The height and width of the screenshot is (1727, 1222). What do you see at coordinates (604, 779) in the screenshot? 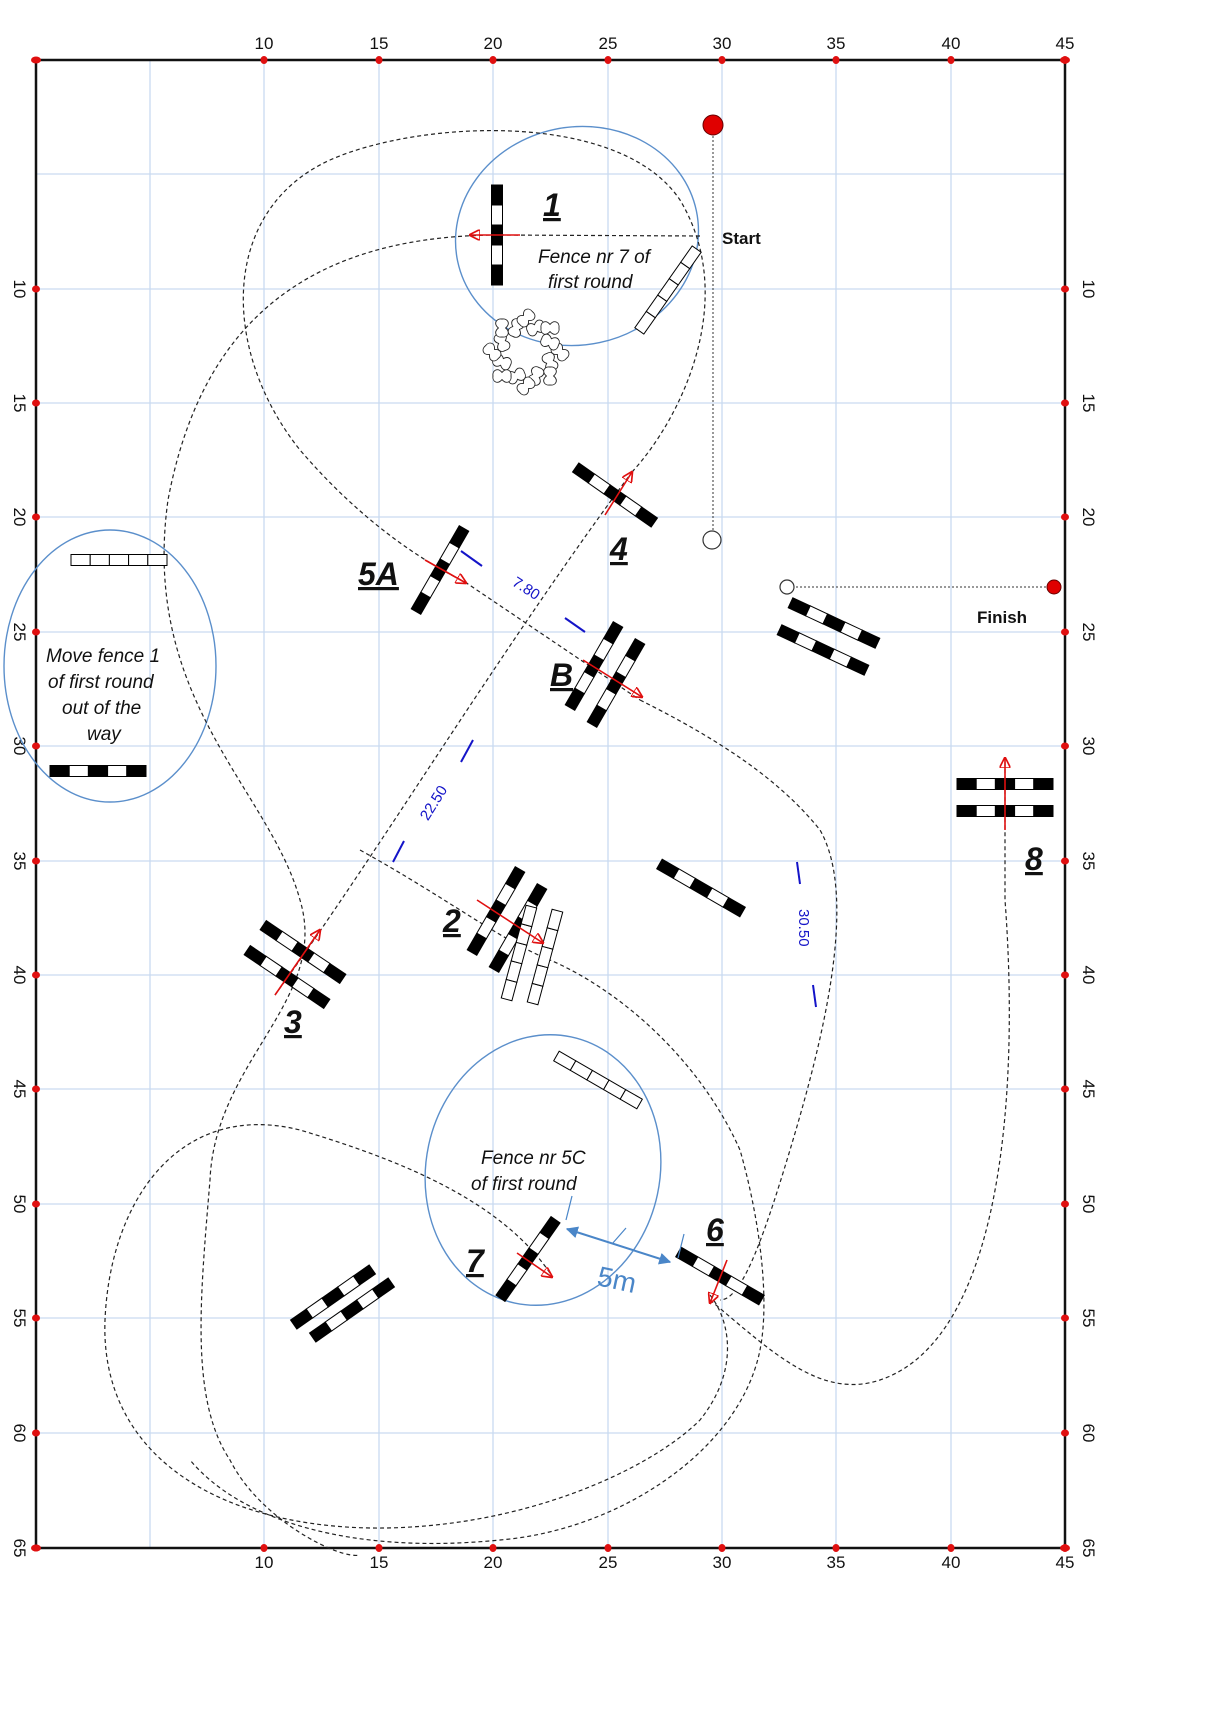
I see `distance-markers` at bounding box center [604, 779].